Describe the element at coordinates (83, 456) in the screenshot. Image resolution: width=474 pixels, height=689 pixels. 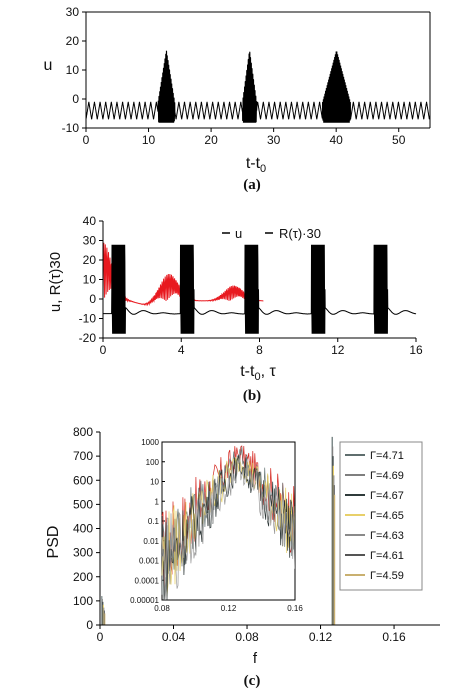
I see `y-tick-label: 700` at that location.